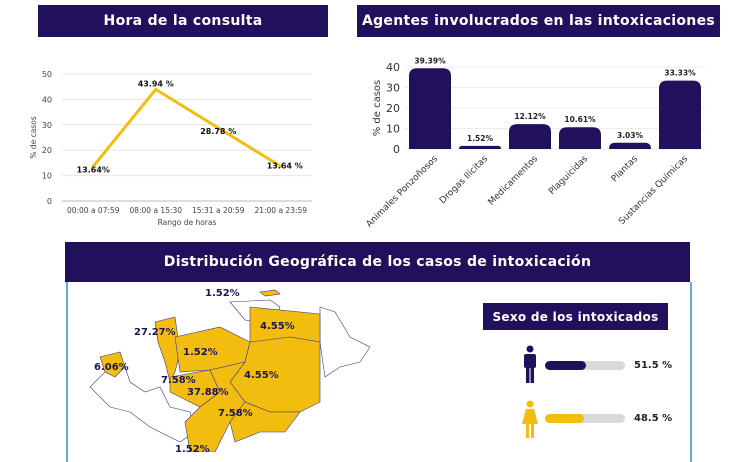 The width and height of the screenshot is (750, 462). Describe the element at coordinates (680, 73) in the screenshot. I see `data-label: 33.33%` at that location.